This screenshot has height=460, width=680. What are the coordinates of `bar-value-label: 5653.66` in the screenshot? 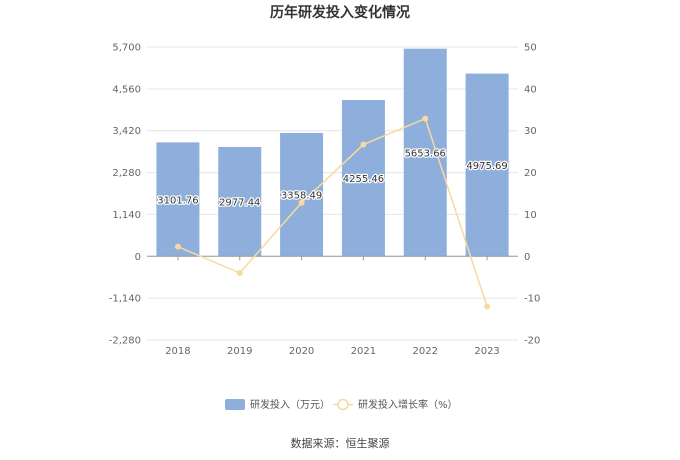 It's located at (425, 153).